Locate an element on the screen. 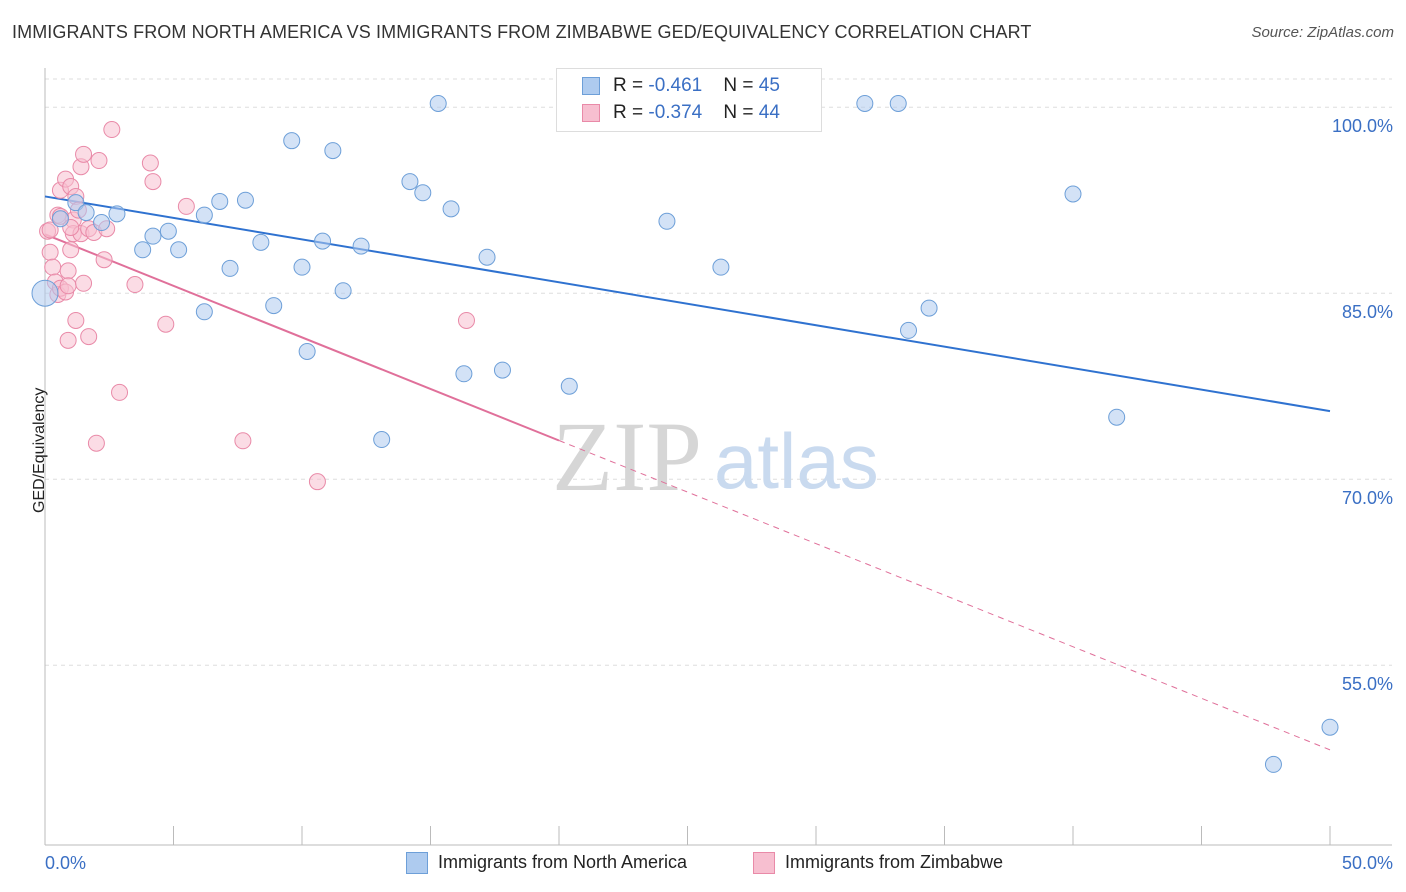 Image resolution: width=1406 pixels, height=892 pixels. x-tick-label-min: 0.0% is located at coordinates (65, 863).